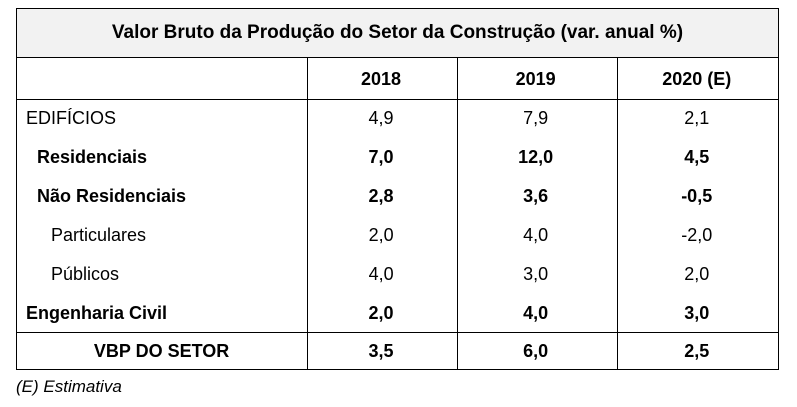 The image size is (797, 407). I want to click on footnote: (E) Estimativa, so click(69, 386).